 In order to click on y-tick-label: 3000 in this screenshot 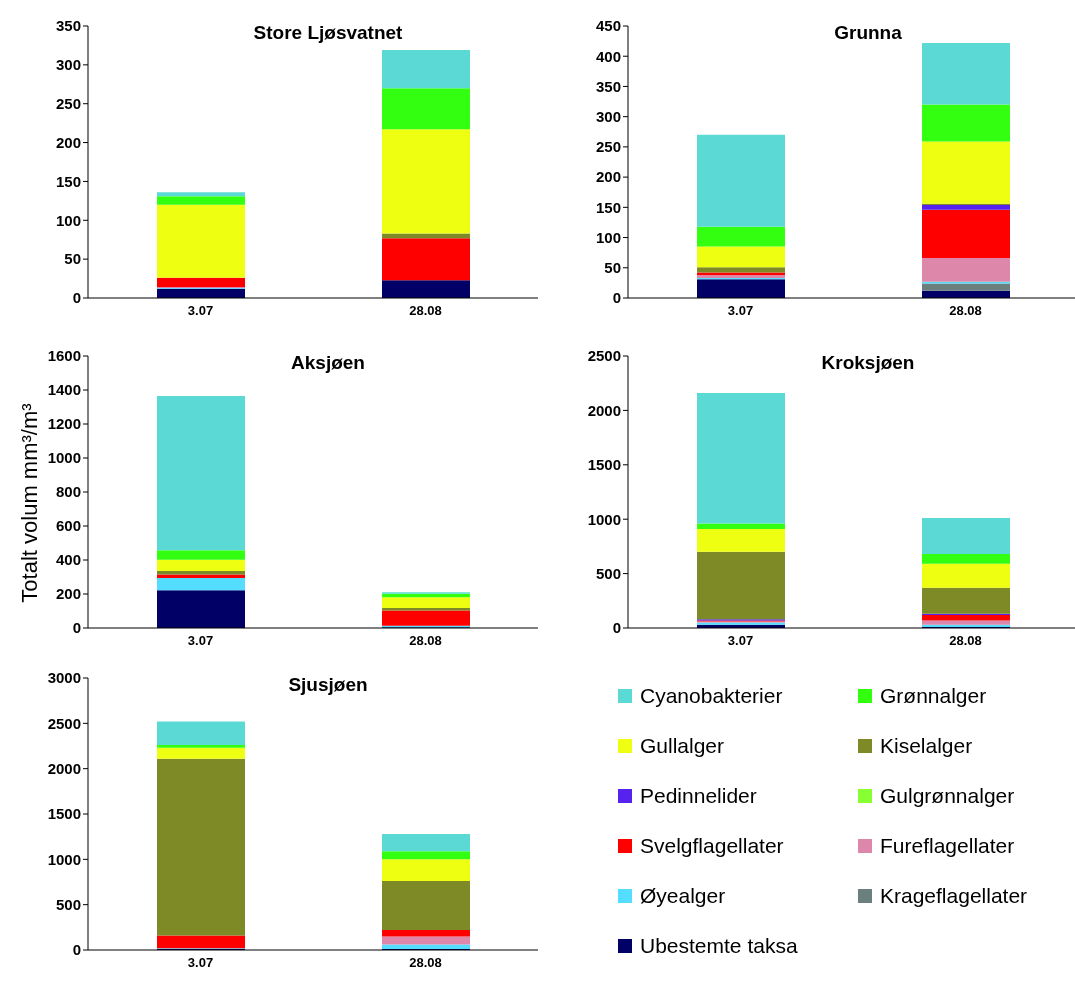, I will do `click(64, 678)`.